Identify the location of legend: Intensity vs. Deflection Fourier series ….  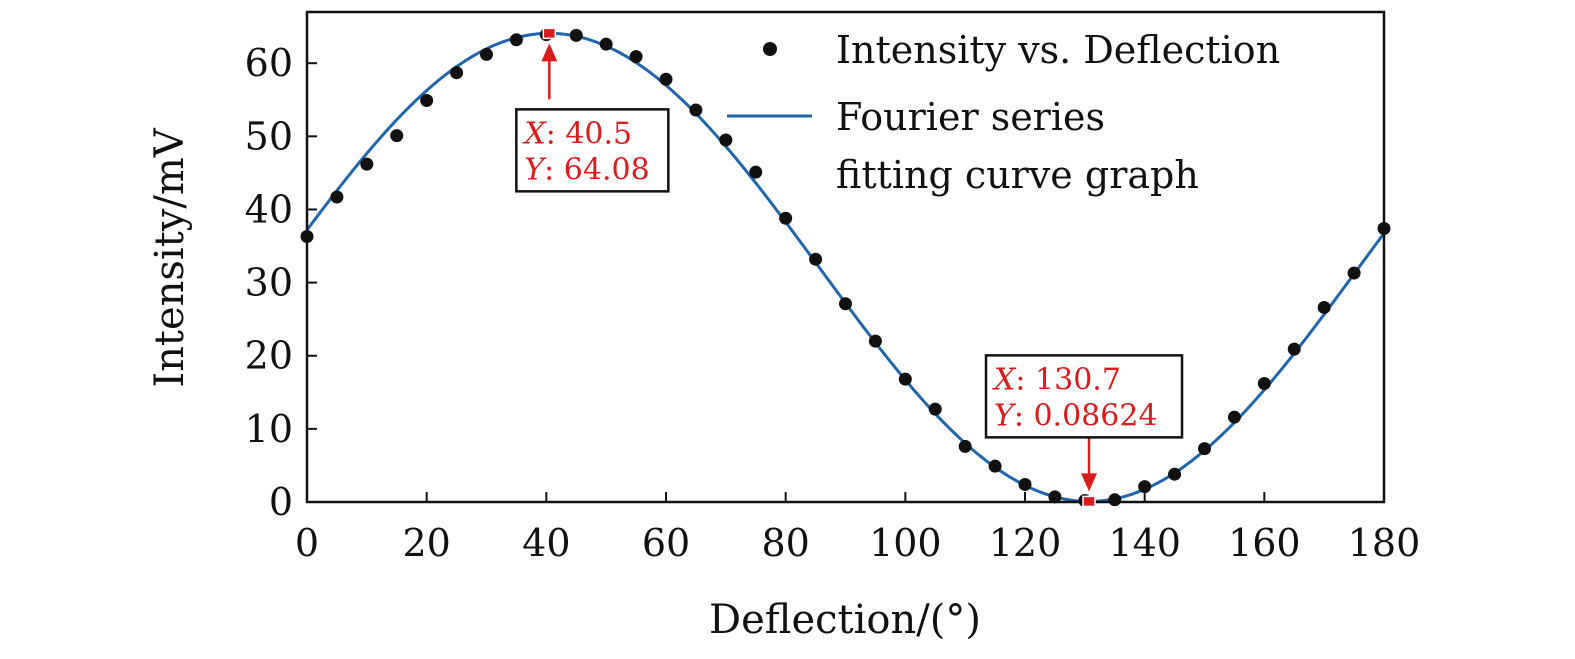
(1003, 112).